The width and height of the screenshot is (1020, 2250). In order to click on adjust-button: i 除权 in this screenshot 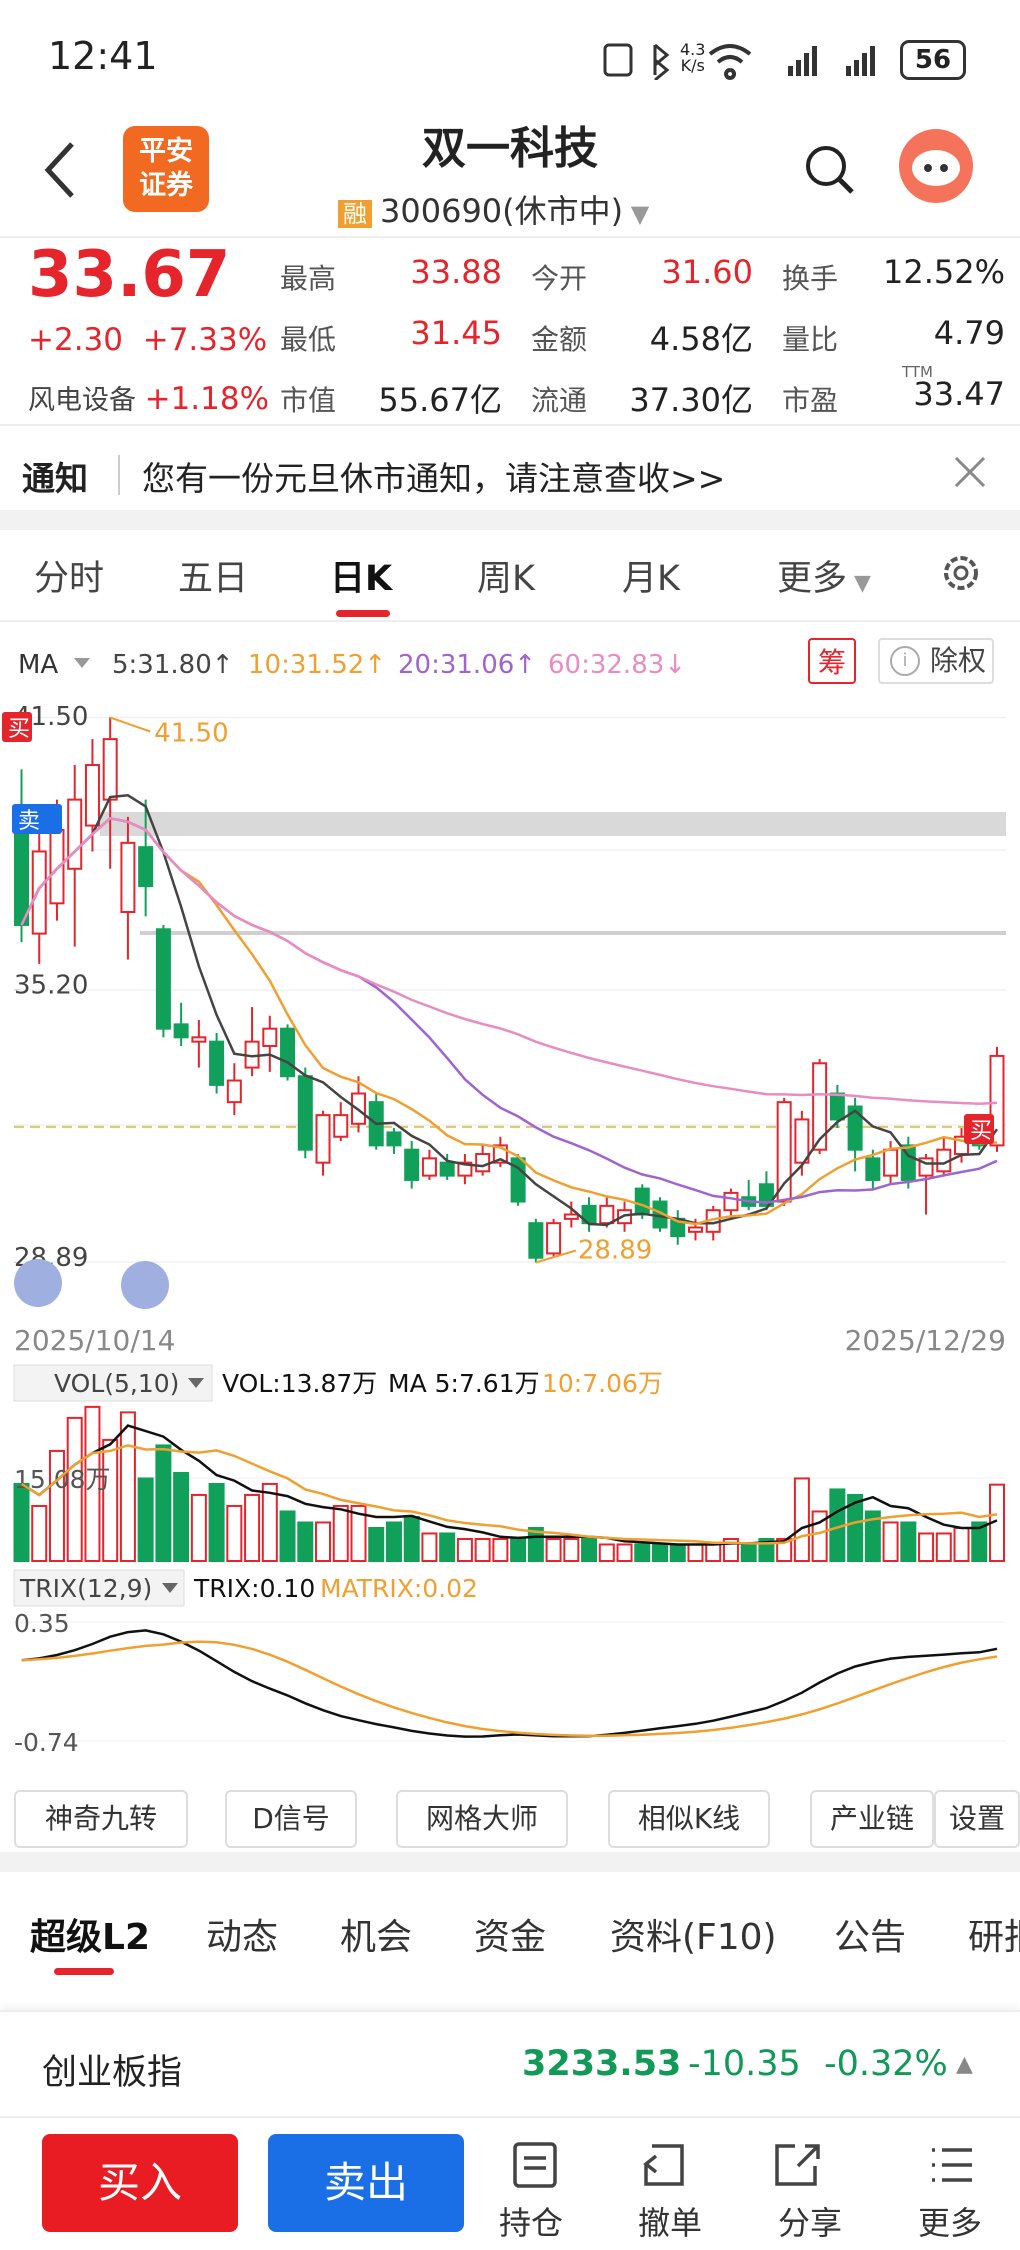, I will do `click(936, 661)`.